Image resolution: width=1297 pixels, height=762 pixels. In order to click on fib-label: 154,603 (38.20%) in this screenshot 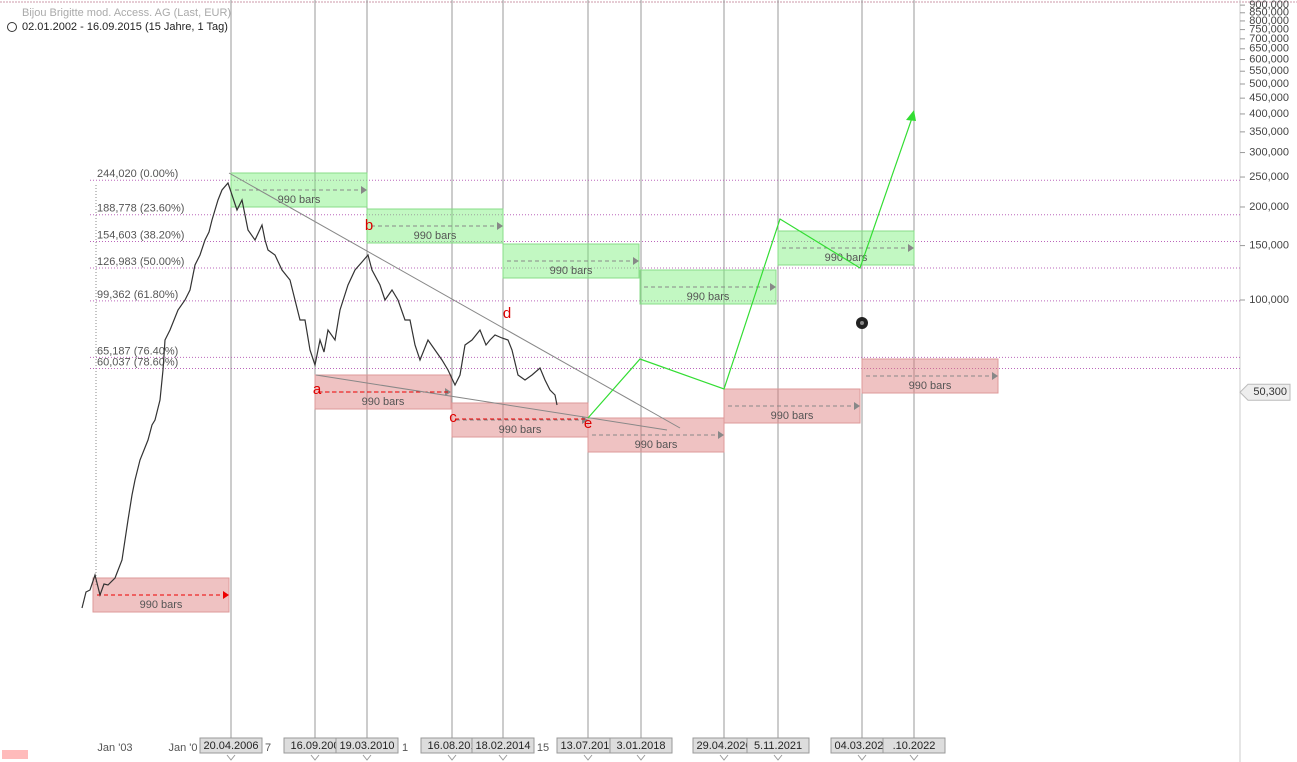, I will do `click(140, 235)`.